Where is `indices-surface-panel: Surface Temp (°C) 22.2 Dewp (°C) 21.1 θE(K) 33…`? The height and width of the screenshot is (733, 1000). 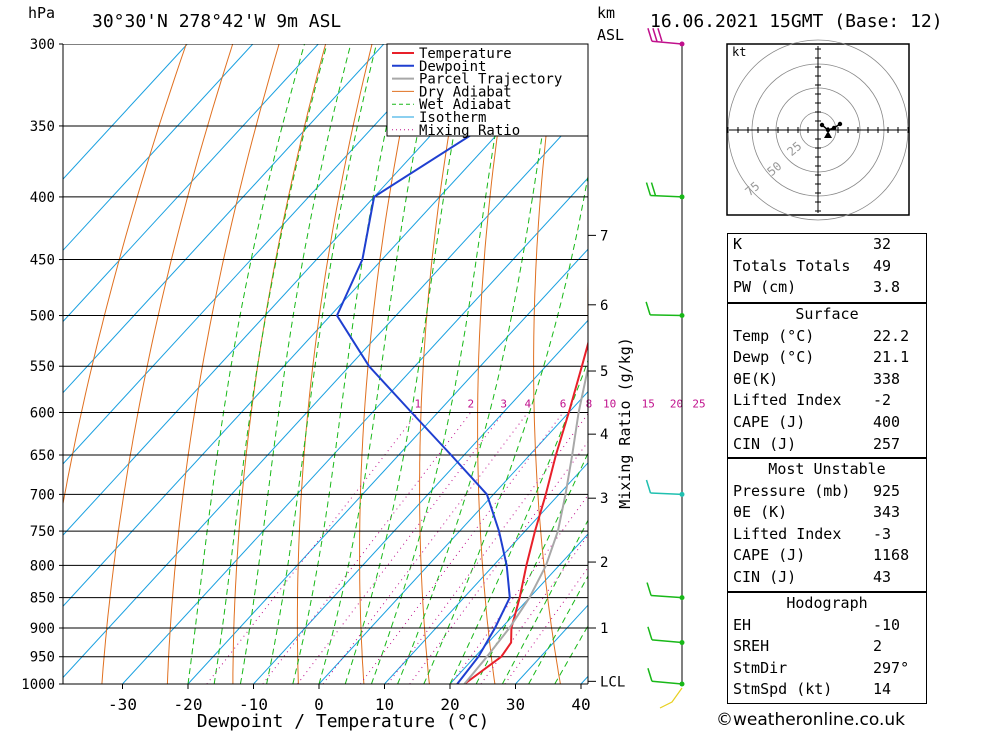
indices-surface-panel: Surface Temp (°C) 22.2 Dewp (°C) 21.1 θE(K) 33… is located at coordinates (827, 380).